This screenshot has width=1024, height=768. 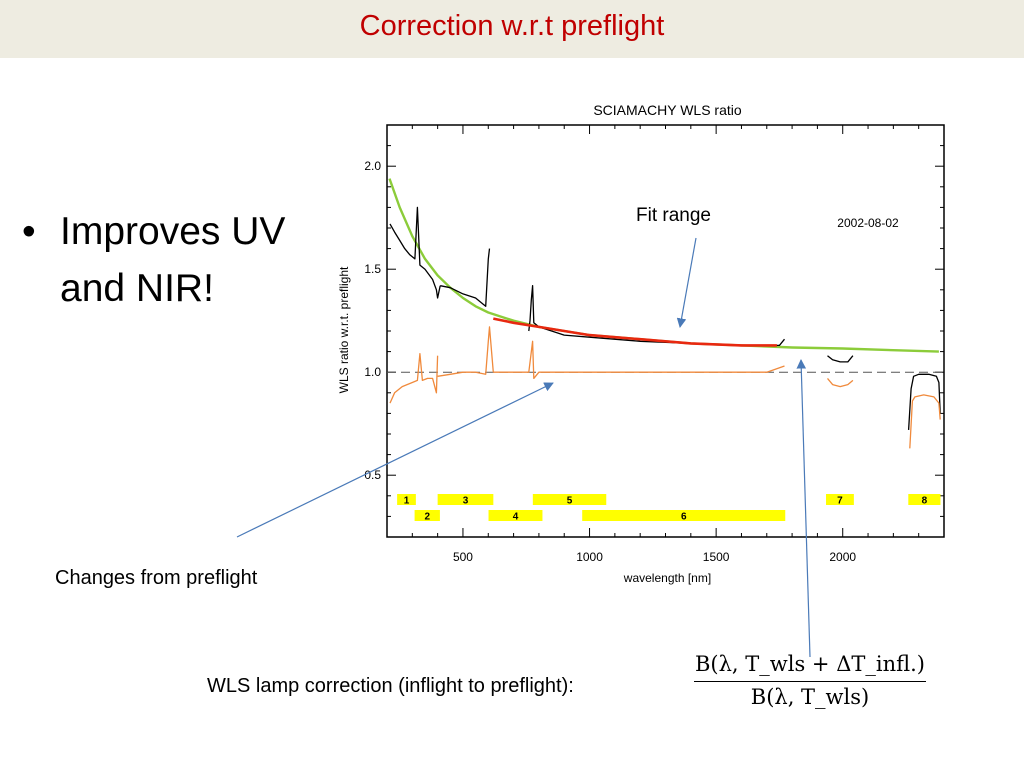 I want to click on channel-label: 8, so click(x=925, y=501).